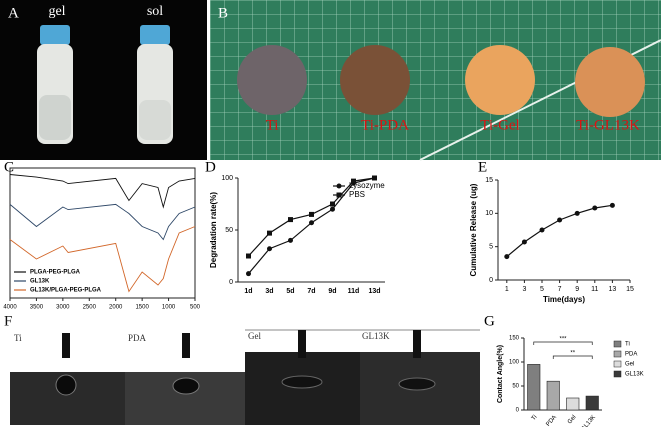 The width and height of the screenshot is (661, 432). What do you see at coordinates (367, 185) in the screenshot?
I see `legend-label: Lysozyme` at bounding box center [367, 185].